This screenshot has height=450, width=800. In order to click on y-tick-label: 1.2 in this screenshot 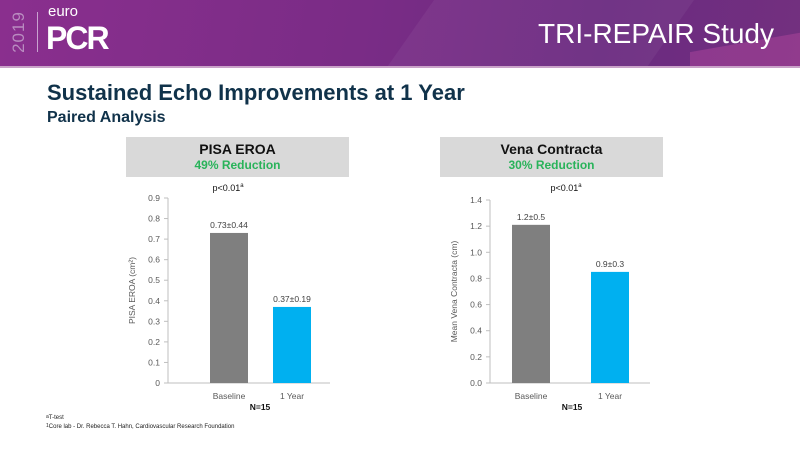, I will do `click(476, 226)`.